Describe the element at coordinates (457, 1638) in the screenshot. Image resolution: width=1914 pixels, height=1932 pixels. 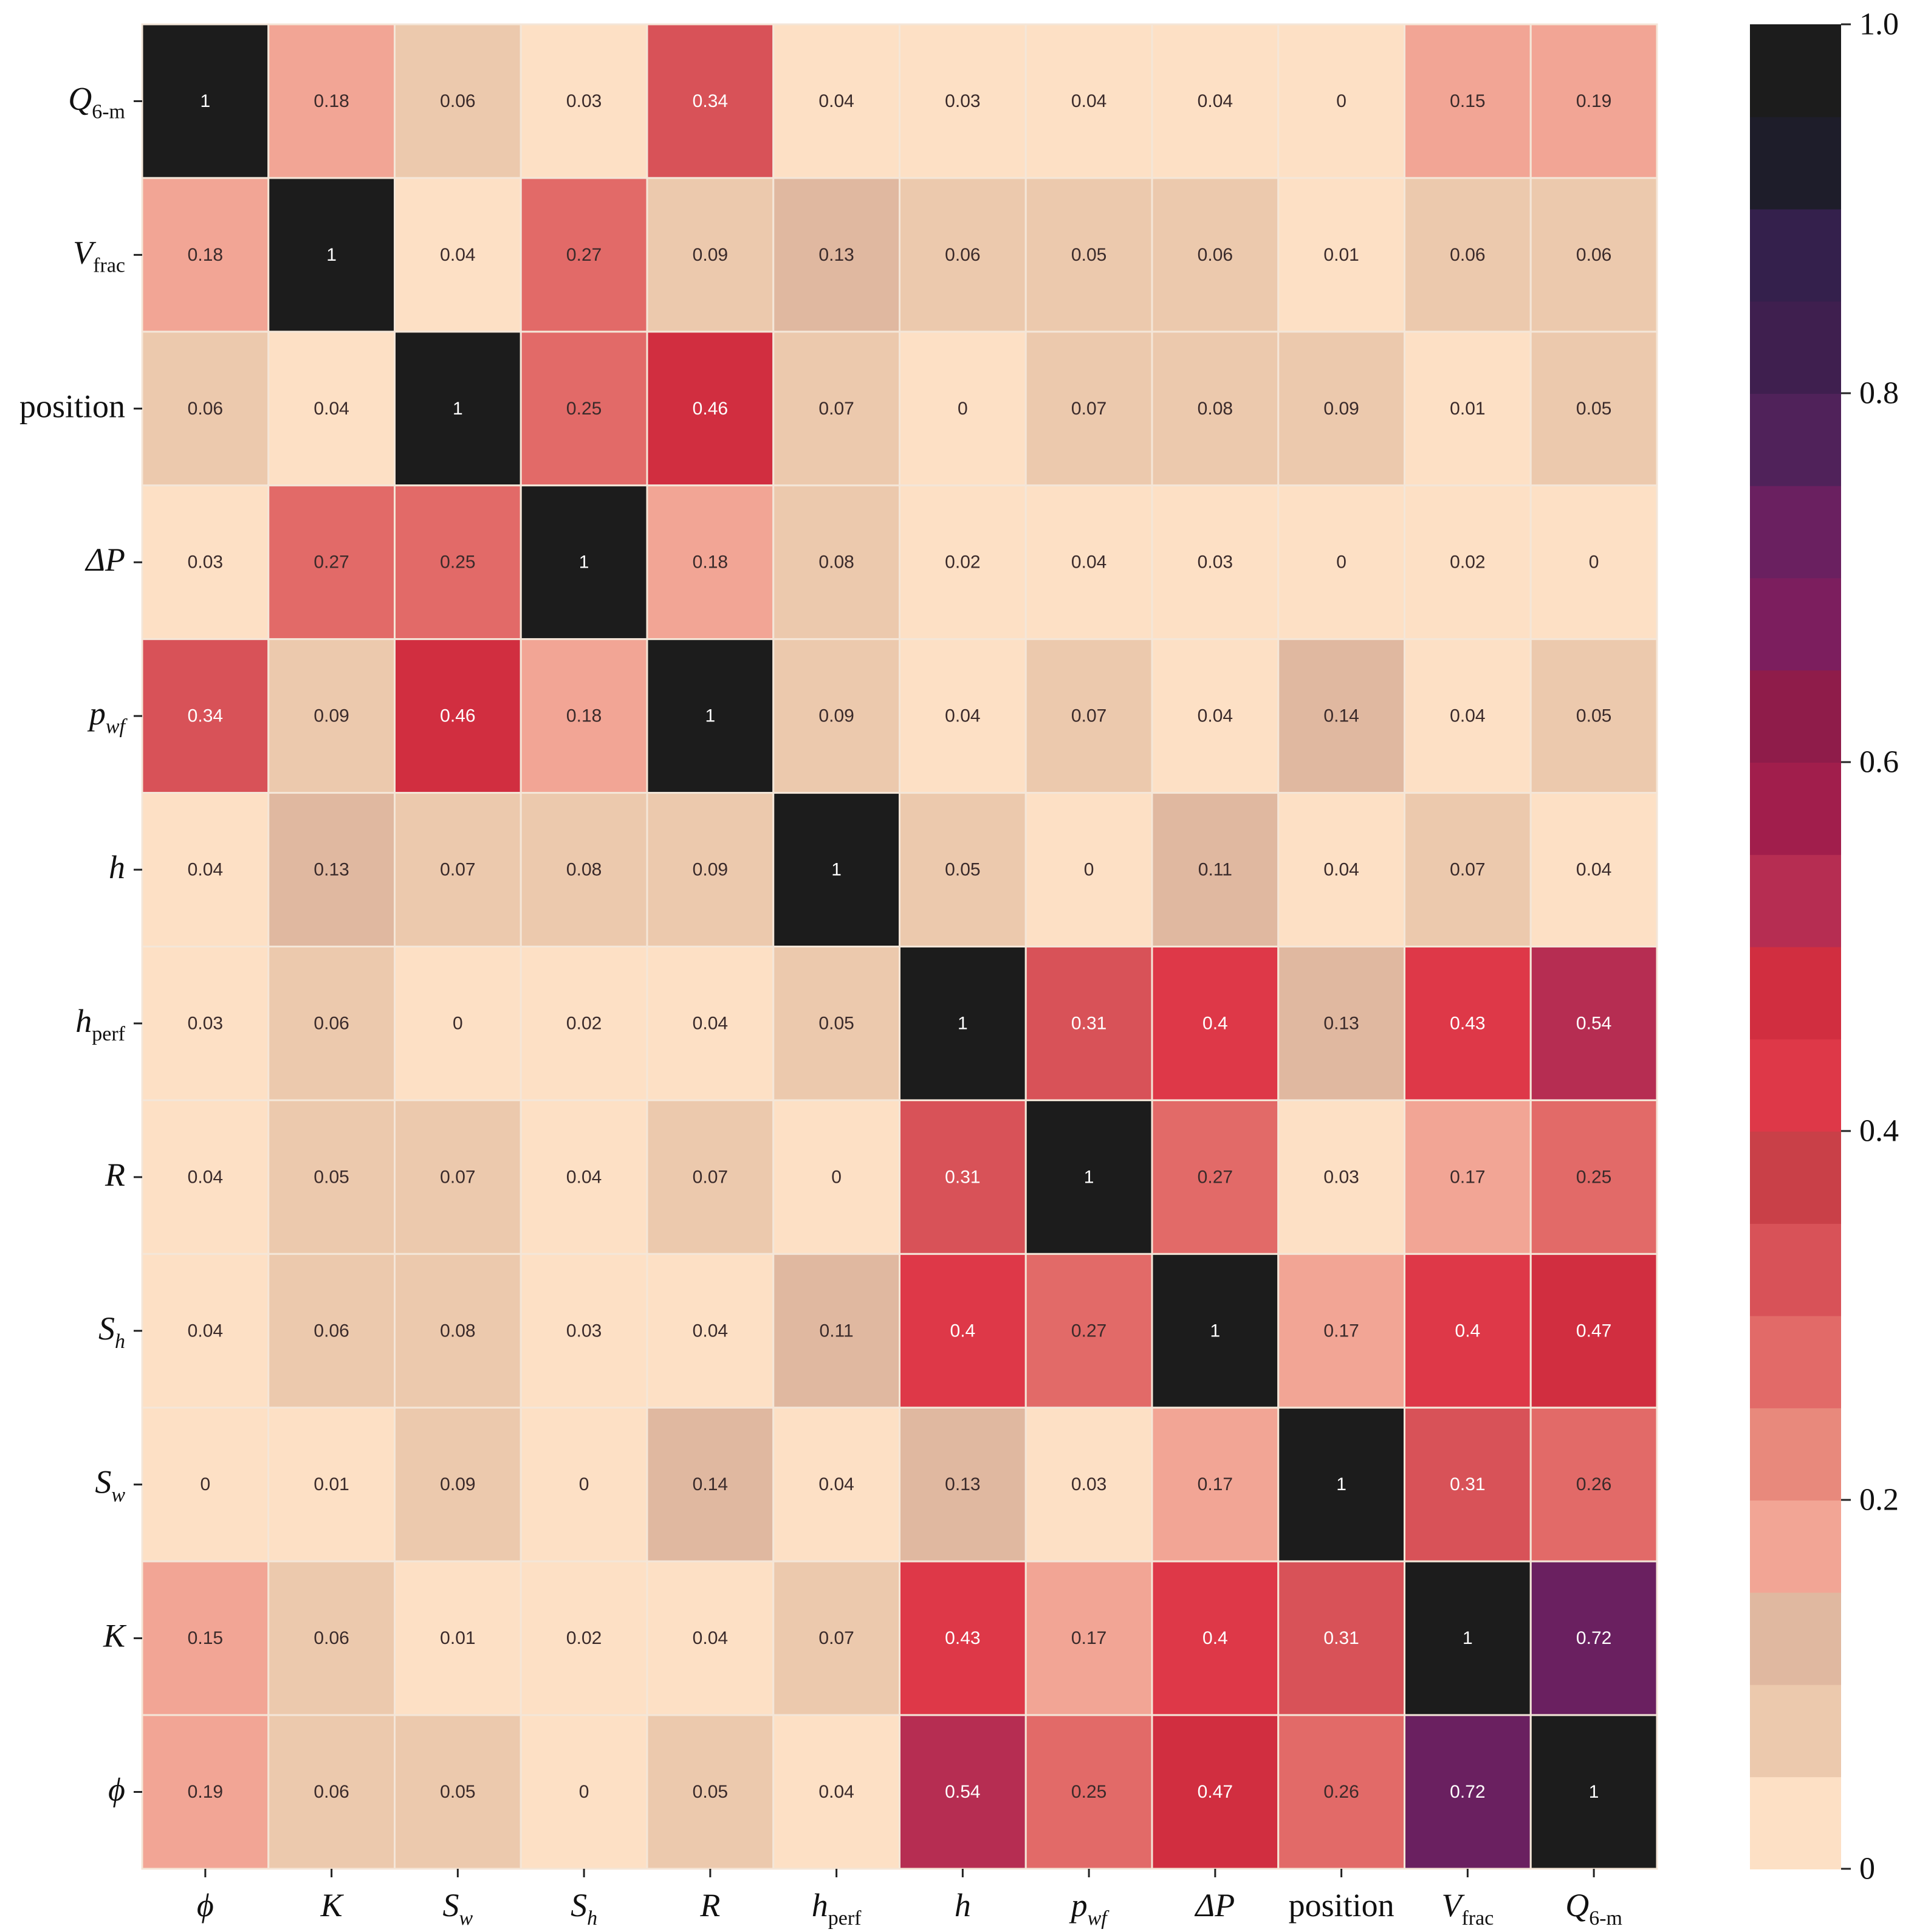
I see `cell-value-label: 0.01` at that location.